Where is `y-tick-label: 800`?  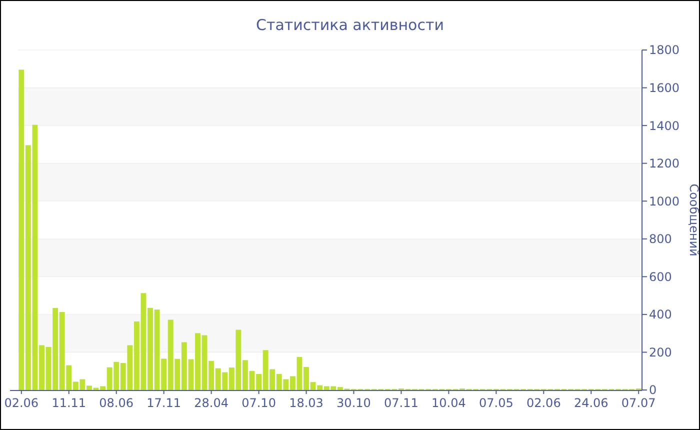 y-tick-label: 800 is located at coordinates (660, 239).